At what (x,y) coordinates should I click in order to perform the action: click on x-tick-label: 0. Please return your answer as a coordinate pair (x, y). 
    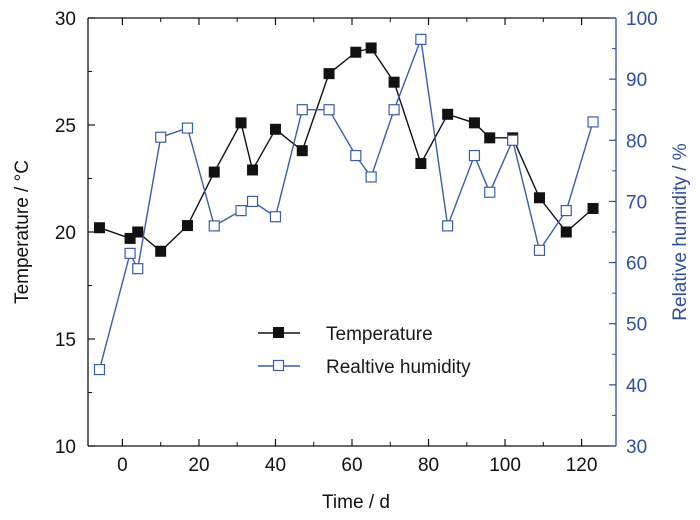
    Looking at the image, I should click on (122, 465).